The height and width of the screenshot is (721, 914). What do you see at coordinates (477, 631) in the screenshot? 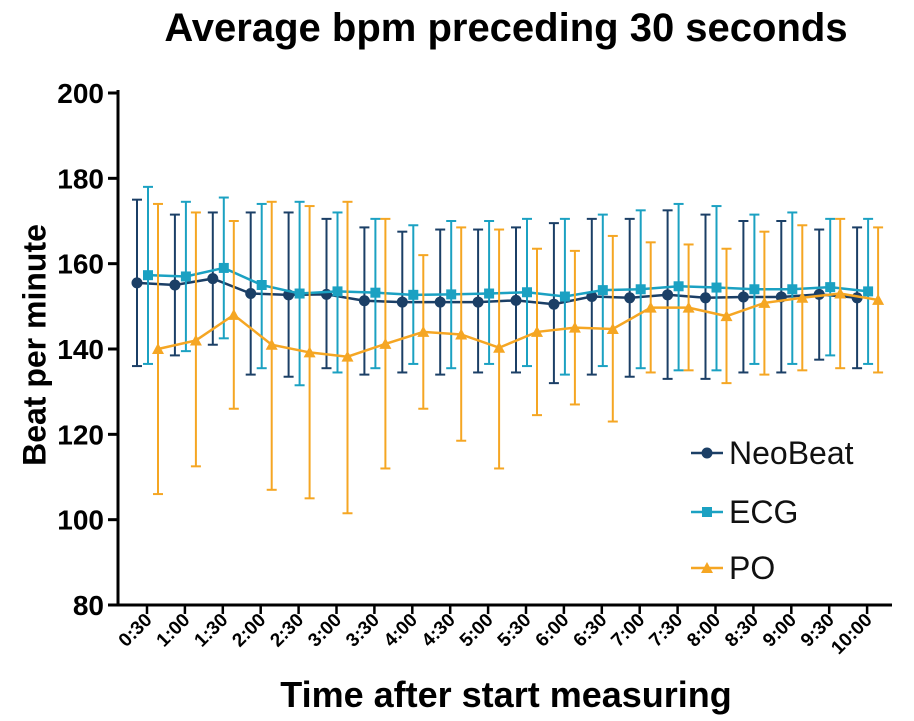
I see `x-tick-label: 5:00` at bounding box center [477, 631].